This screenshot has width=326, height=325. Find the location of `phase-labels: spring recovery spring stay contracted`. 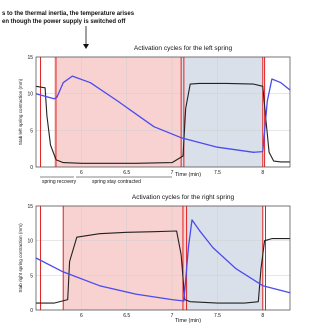

phase-labels: spring recovery spring stay contracted is located at coordinates (106, 180).